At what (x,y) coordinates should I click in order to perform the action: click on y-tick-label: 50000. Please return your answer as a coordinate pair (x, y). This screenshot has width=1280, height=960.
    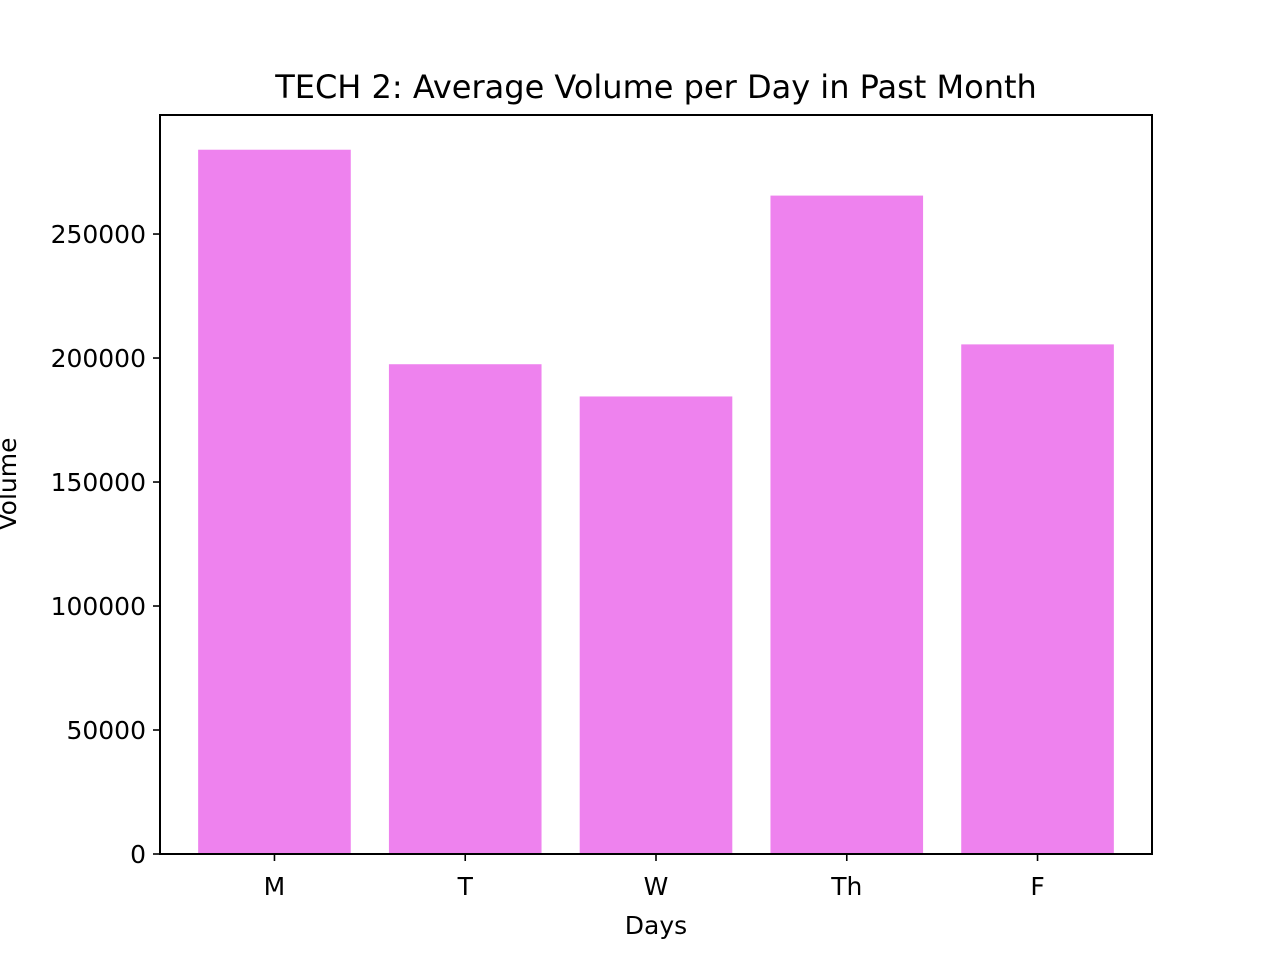
    Looking at the image, I should click on (106, 730).